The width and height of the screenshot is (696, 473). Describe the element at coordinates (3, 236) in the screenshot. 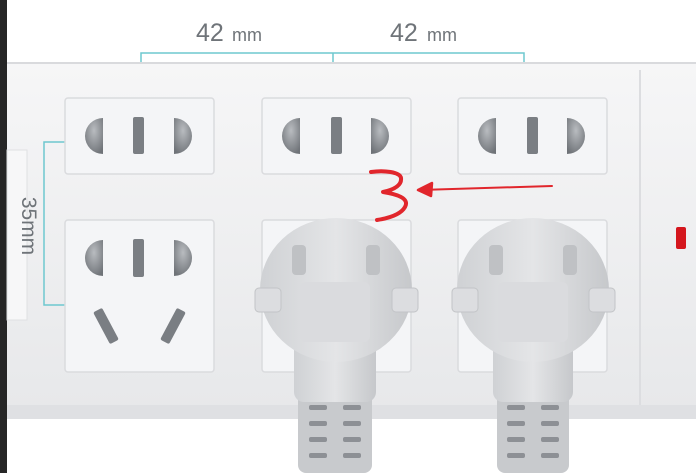

I see `dark-left-edge` at that location.